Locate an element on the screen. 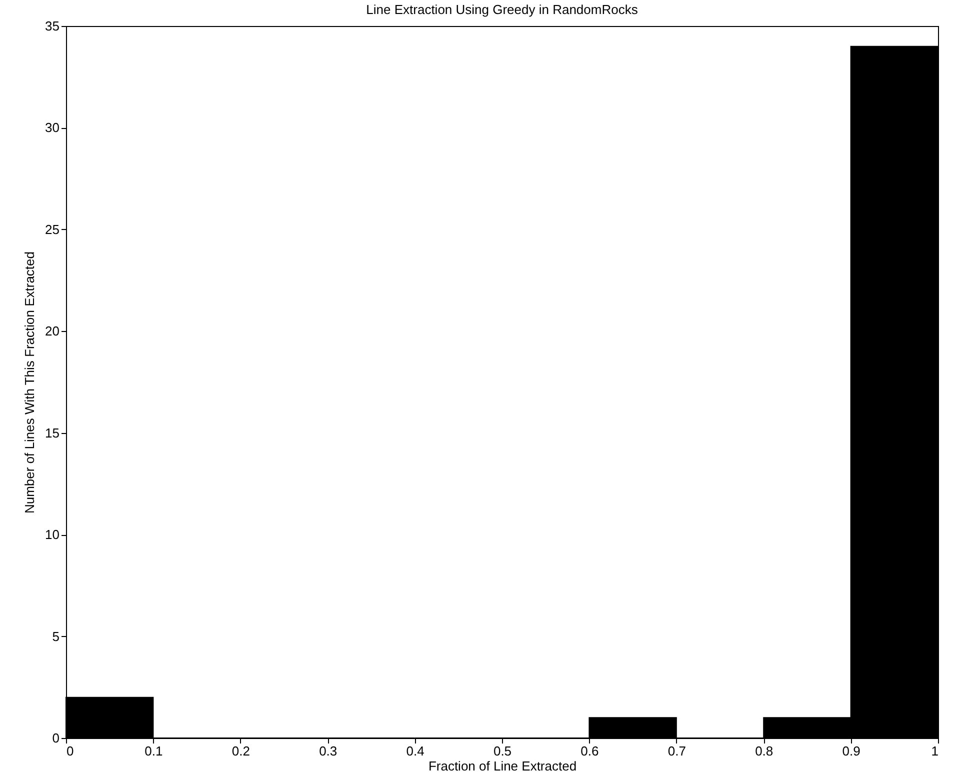 The width and height of the screenshot is (954, 778). x-tick-label: 0.5 is located at coordinates (502, 751).